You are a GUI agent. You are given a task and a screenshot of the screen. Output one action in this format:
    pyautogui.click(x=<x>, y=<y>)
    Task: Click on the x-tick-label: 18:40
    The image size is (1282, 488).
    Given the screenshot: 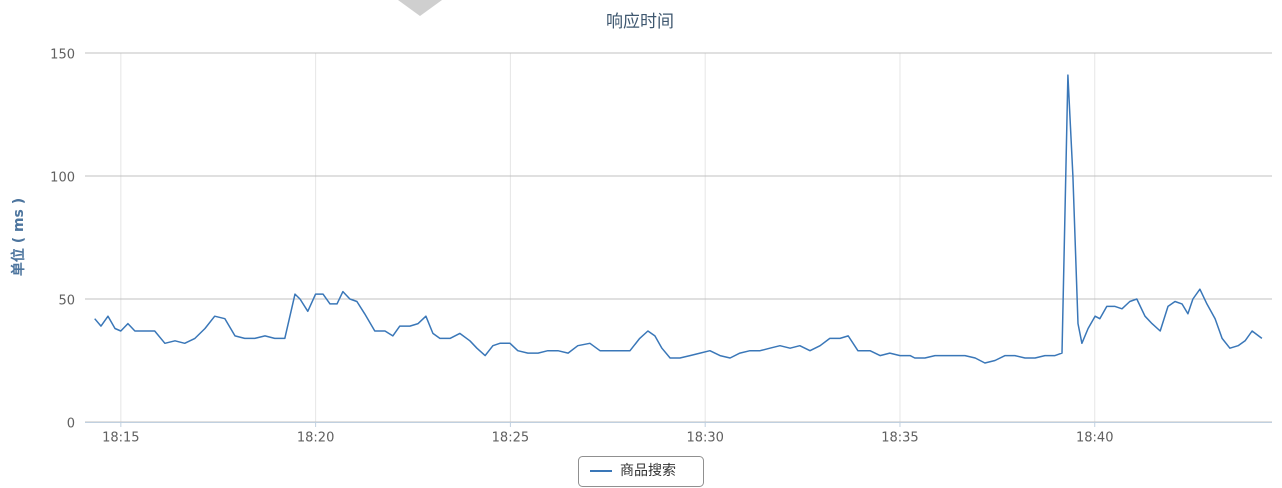 What is the action you would take?
    pyautogui.click(x=1094, y=438)
    